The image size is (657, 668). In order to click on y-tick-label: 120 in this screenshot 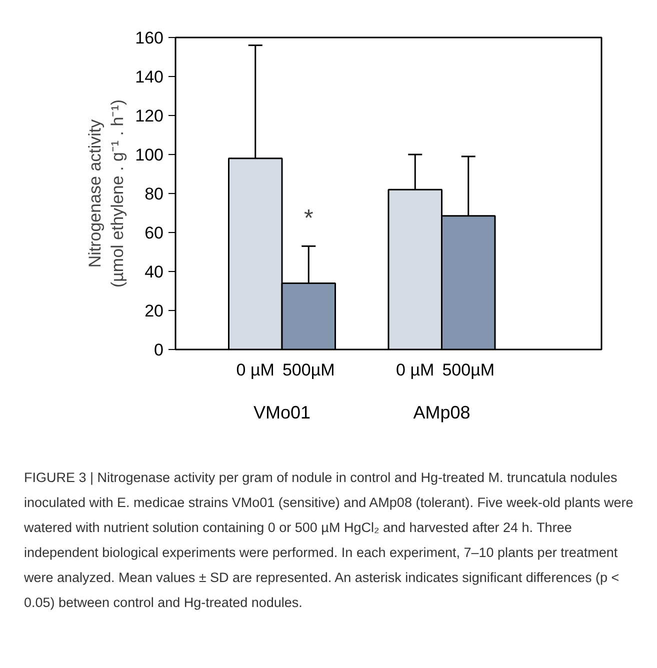, I will do `click(149, 116)`.